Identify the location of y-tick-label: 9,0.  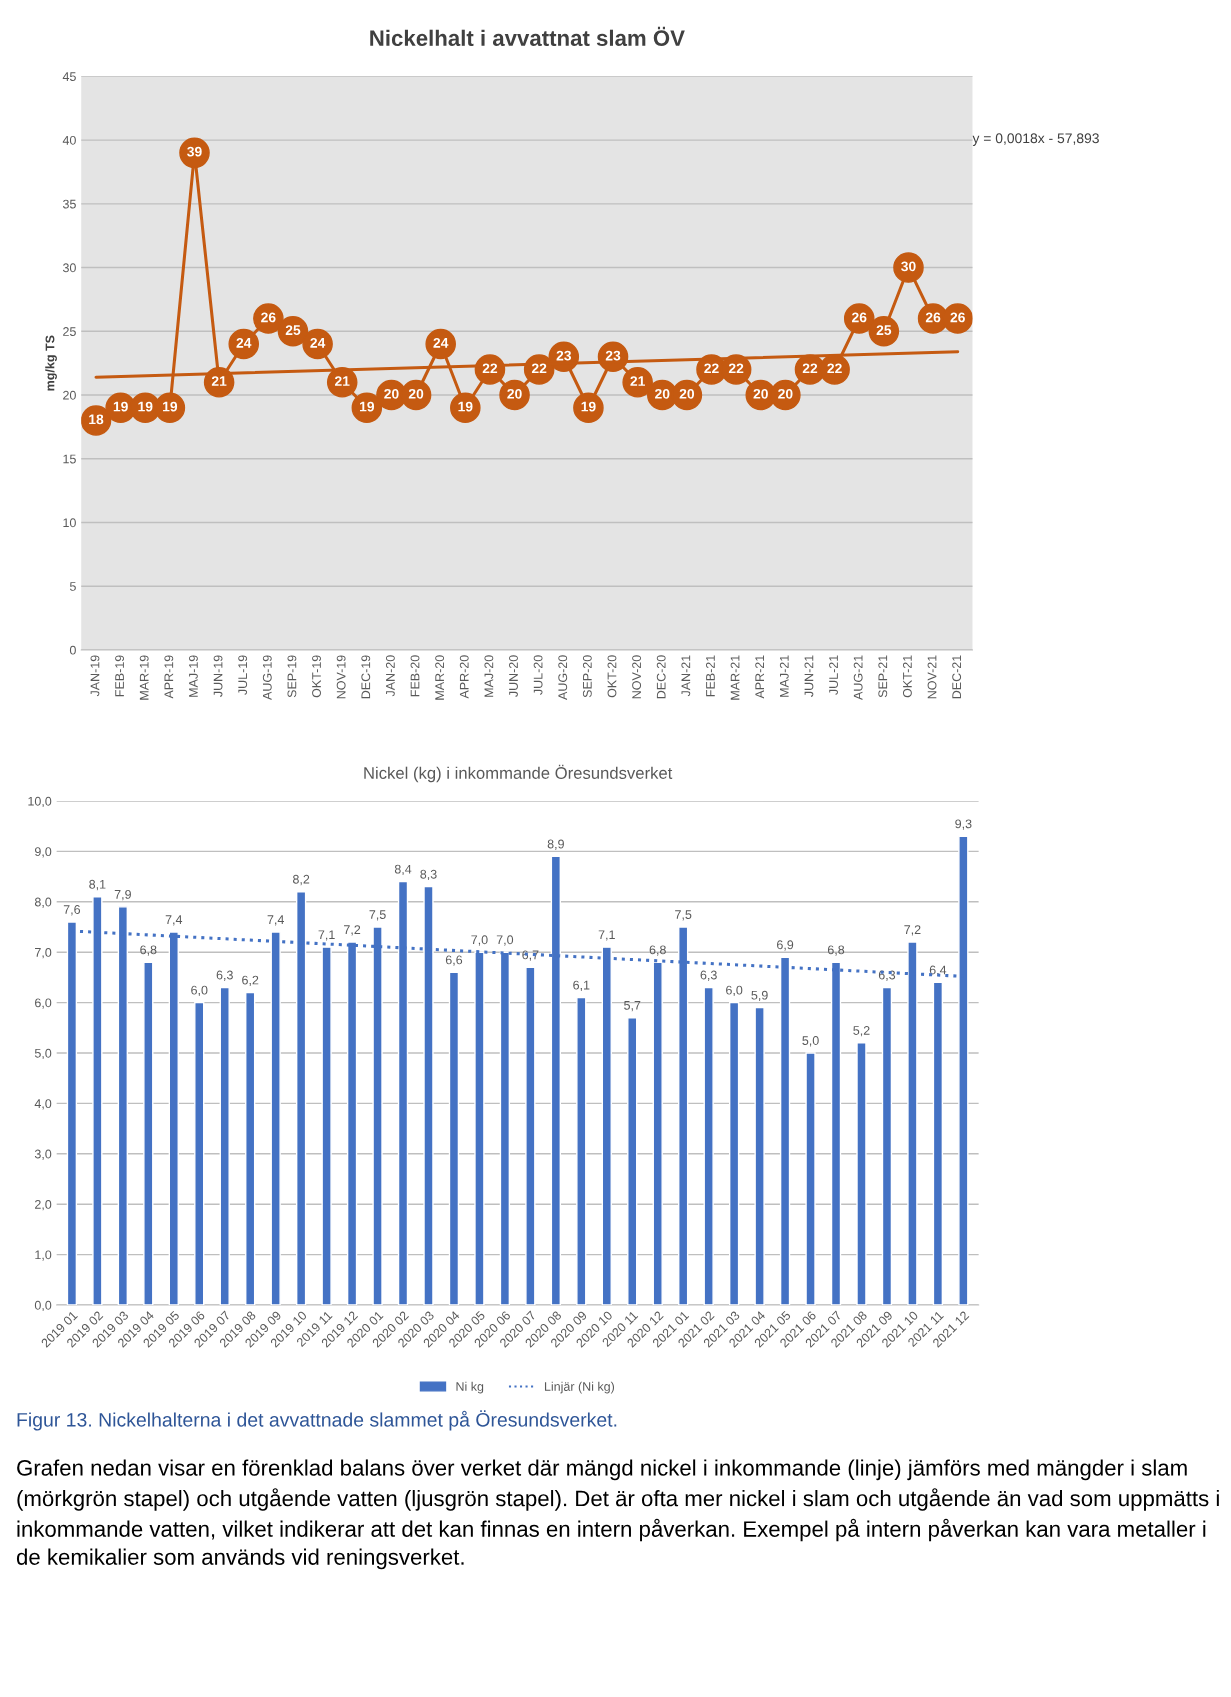
(43, 852).